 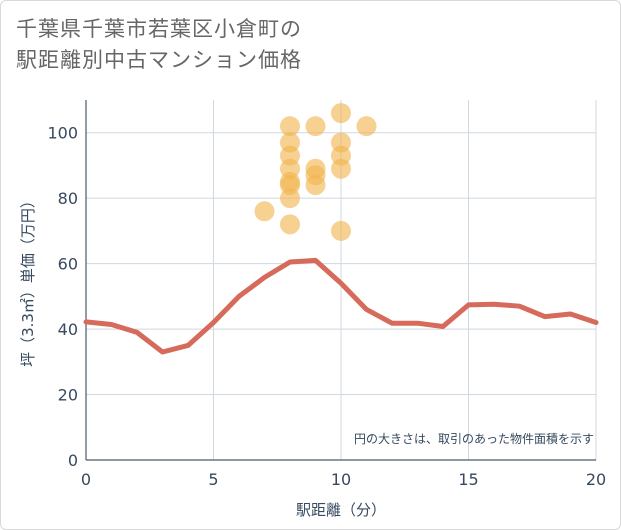 I want to click on x-axis-label: 駅距離（分）, so click(x=341, y=510).